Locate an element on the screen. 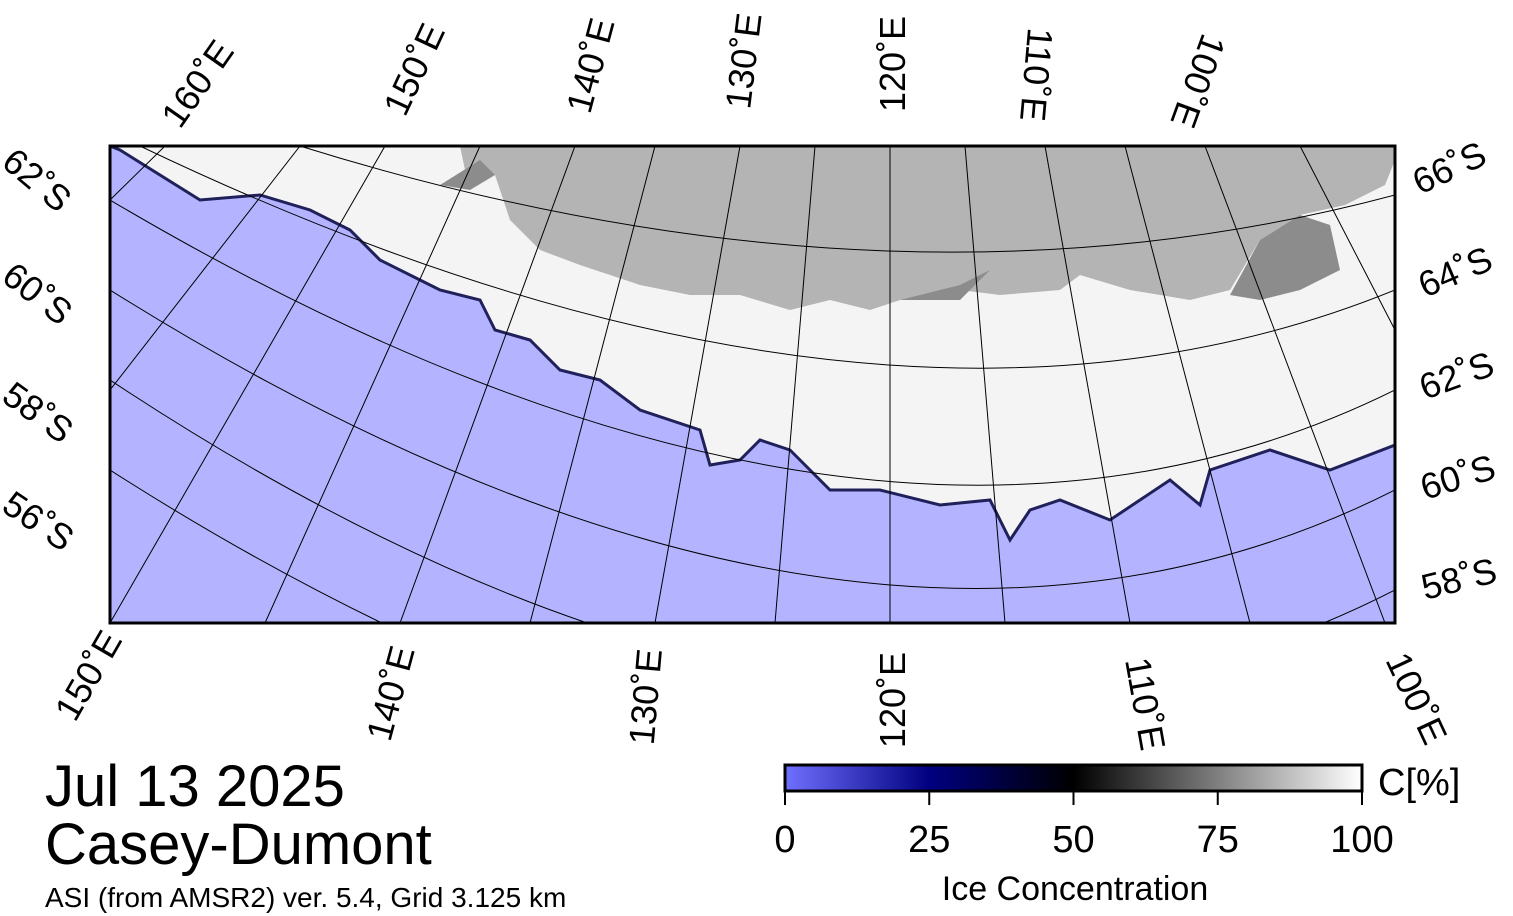 This screenshot has height=916, width=1513. colorbar-tick-label: 75 is located at coordinates (1218, 840).